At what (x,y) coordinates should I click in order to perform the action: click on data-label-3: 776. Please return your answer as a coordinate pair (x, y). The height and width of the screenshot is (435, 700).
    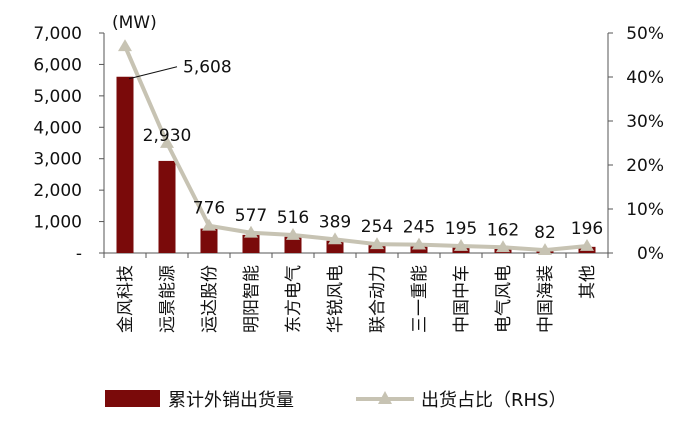
    Looking at the image, I should click on (209, 209).